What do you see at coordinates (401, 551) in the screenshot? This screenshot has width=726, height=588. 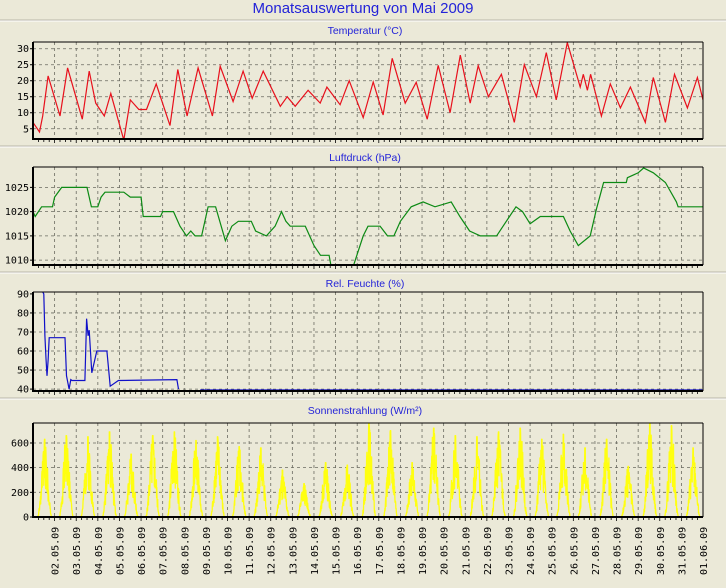 I see `x-tick-label: 18.05.09` at bounding box center [401, 551].